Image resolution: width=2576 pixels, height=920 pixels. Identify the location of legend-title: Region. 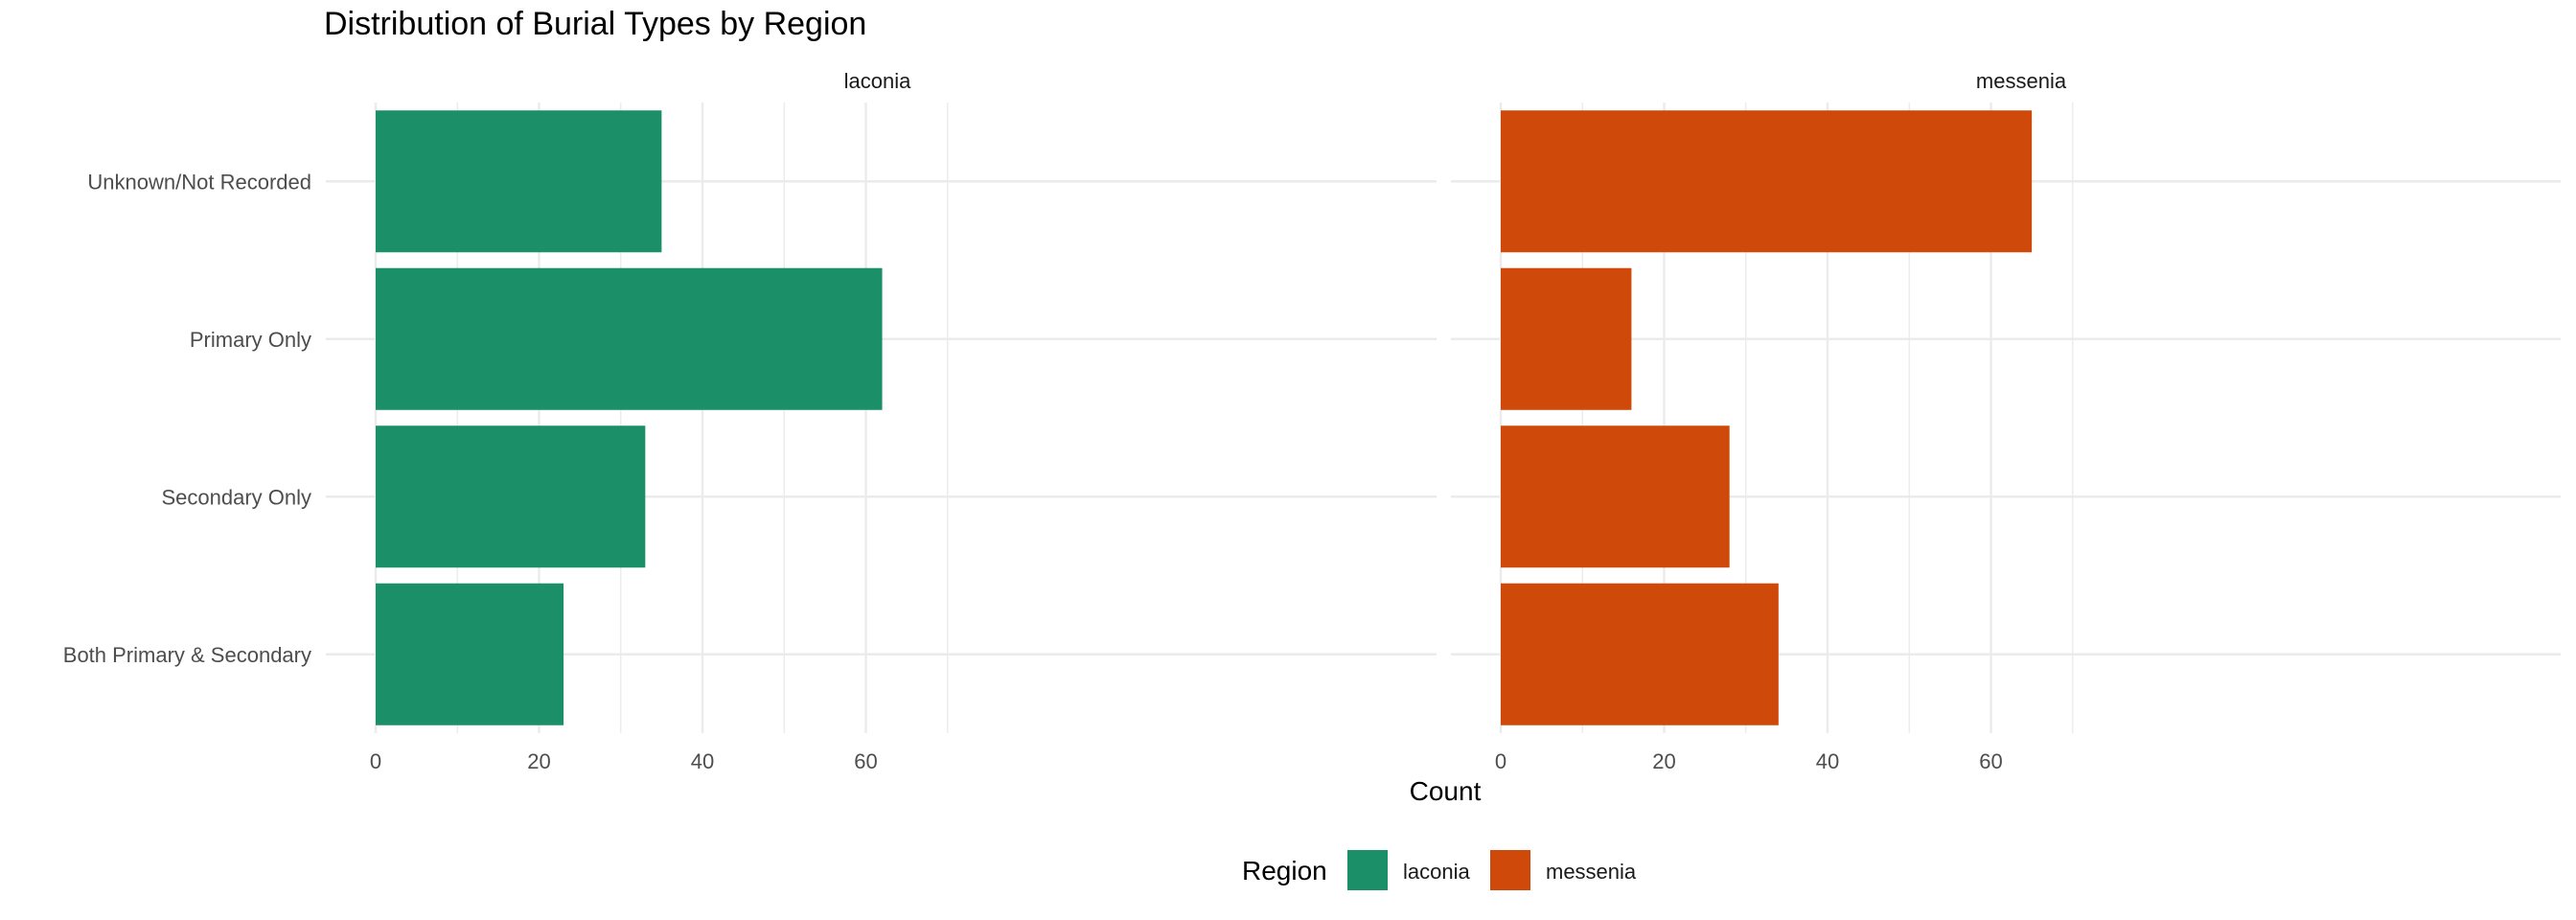
(1284, 871).